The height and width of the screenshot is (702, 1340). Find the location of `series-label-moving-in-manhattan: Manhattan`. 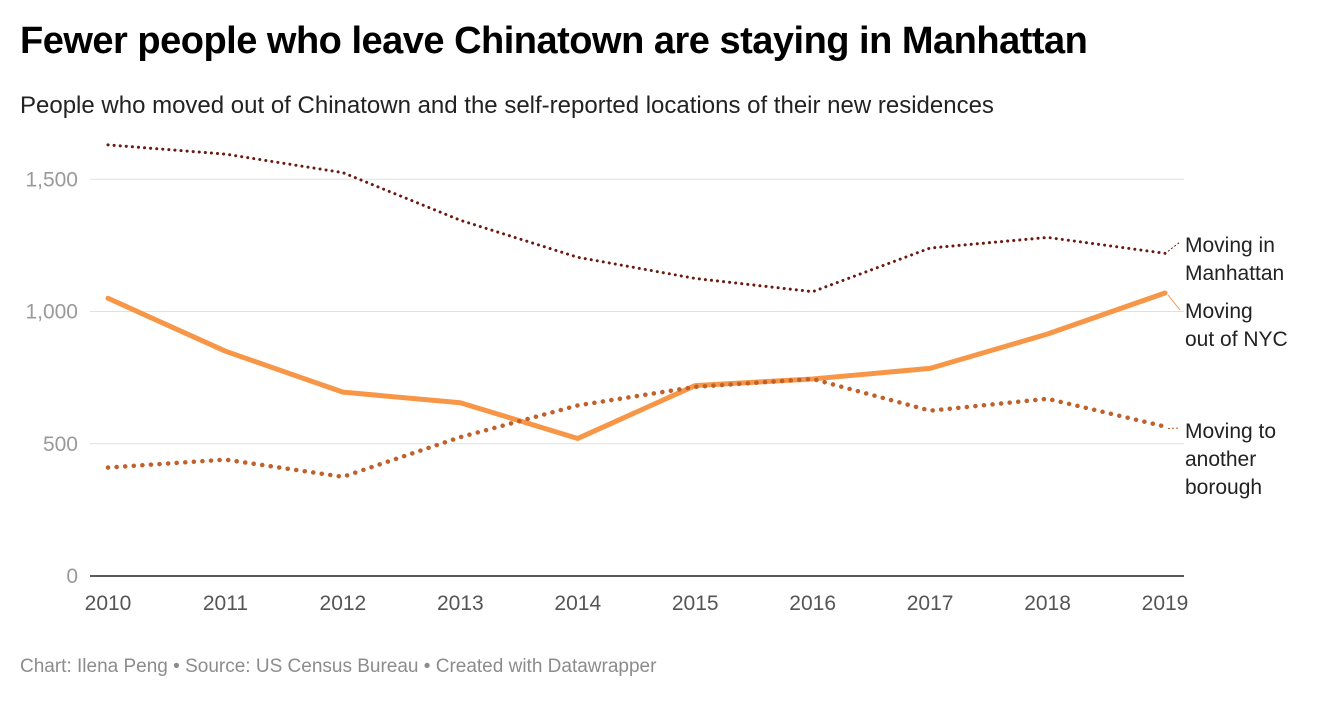

series-label-moving-in-manhattan: Manhattan is located at coordinates (1234, 273).